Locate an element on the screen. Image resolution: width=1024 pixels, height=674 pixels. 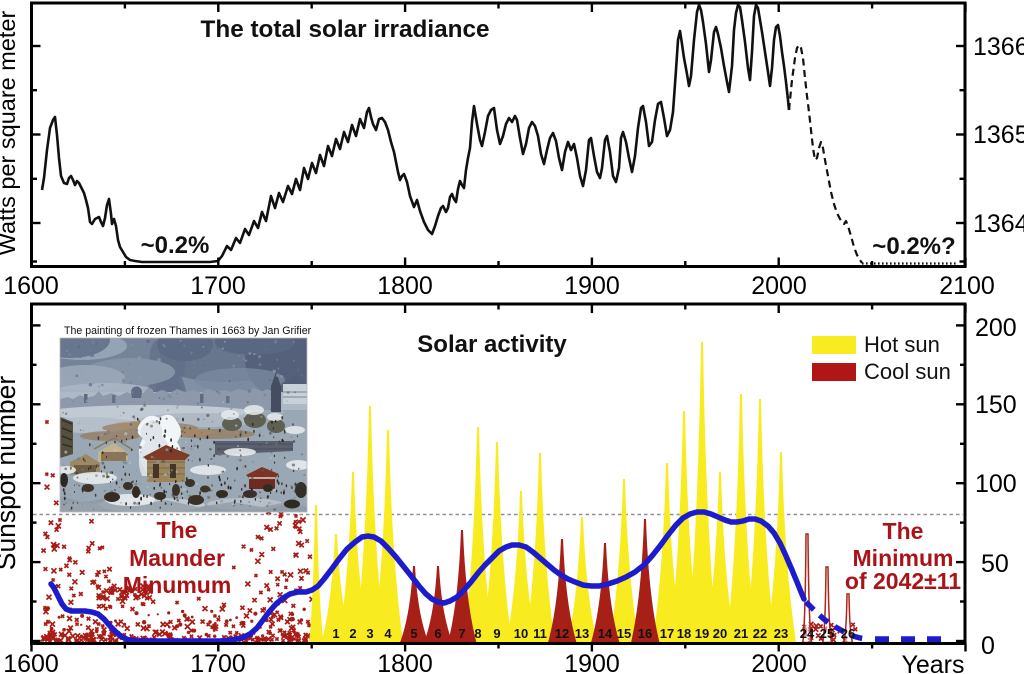
svg-text: 150 is located at coordinates (996, 405).